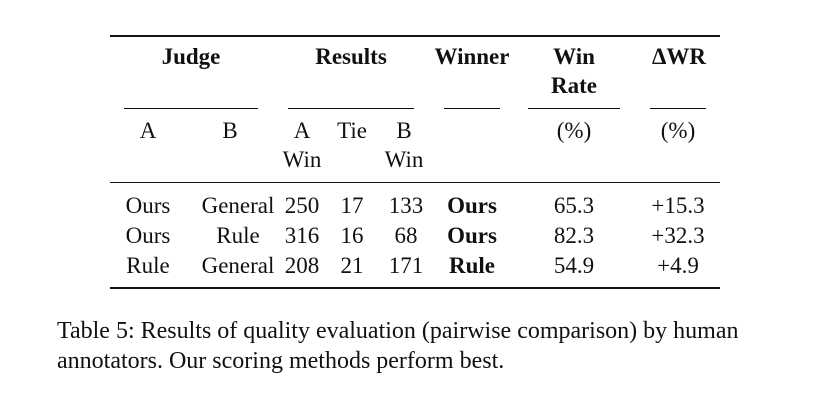 The width and height of the screenshot is (832, 414). What do you see at coordinates (679, 56) in the screenshot?
I see `header-delta-wr: ΔWR` at bounding box center [679, 56].